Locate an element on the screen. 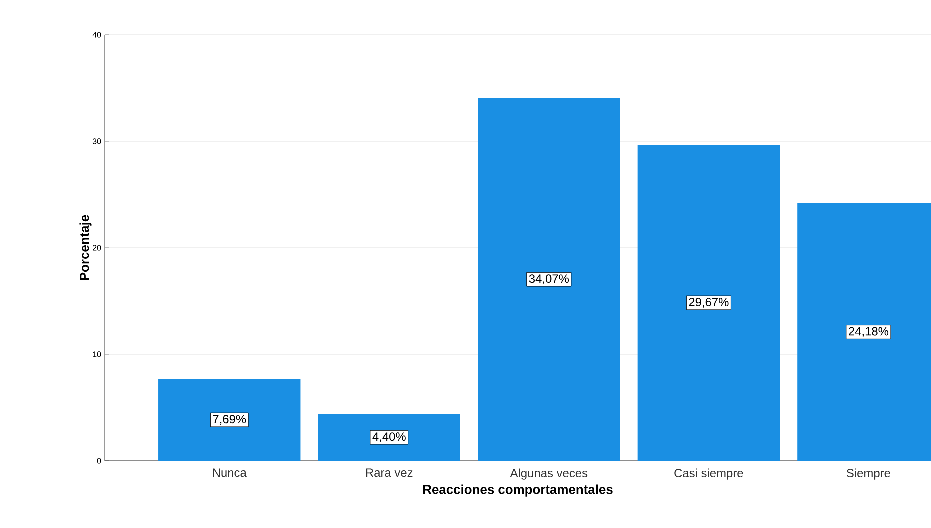  data-label: 29,67% is located at coordinates (709, 303).